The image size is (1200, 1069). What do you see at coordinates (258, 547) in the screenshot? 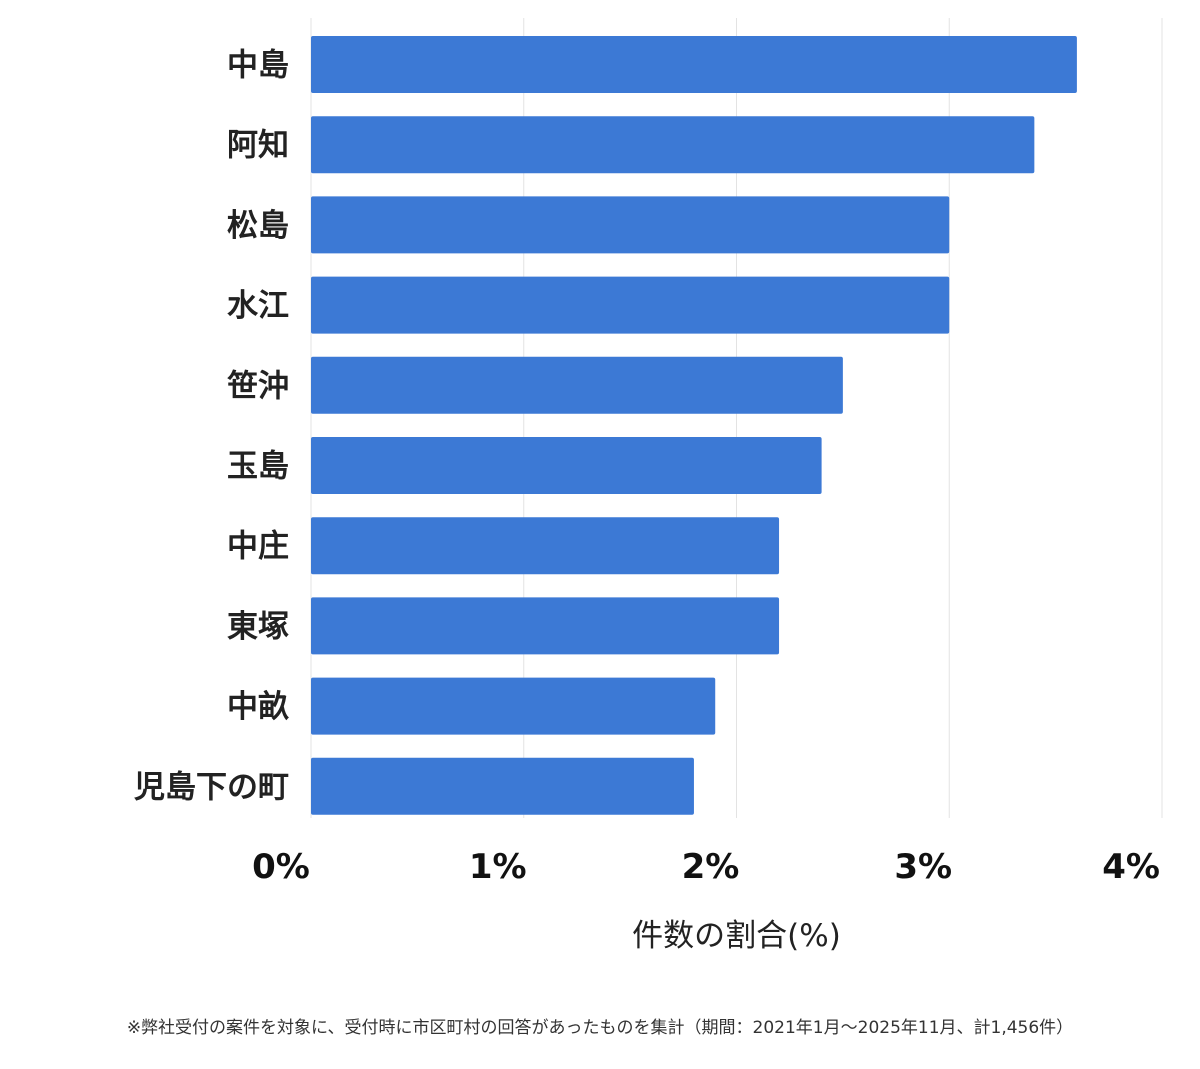
I see `category-label-6: 中庄` at bounding box center [258, 547].